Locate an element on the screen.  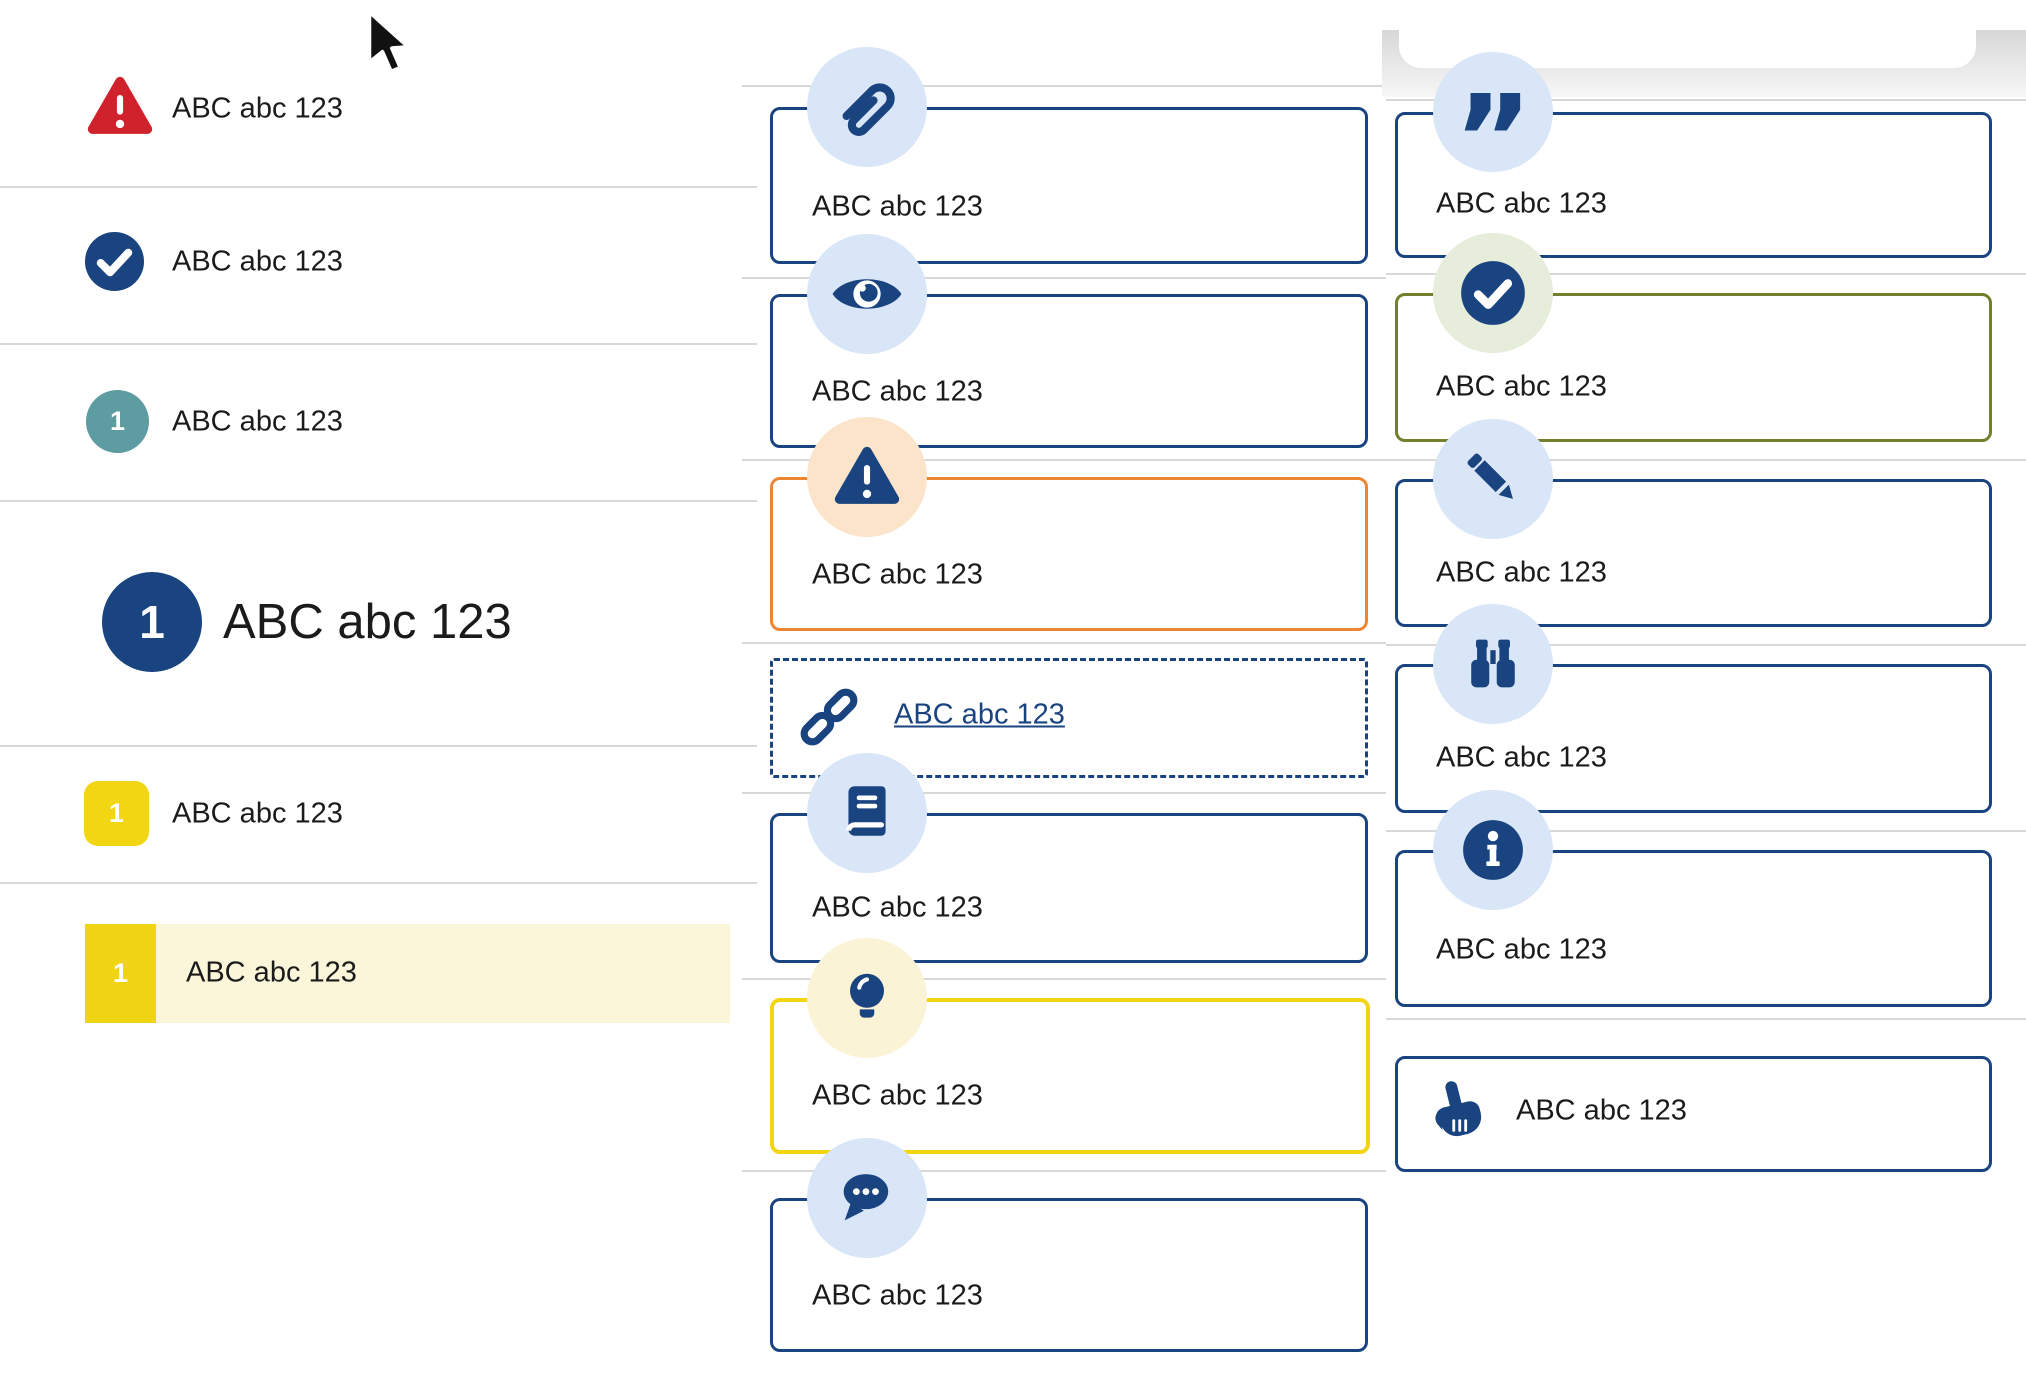
numbered-tab-yellow-icon: 1 is located at coordinates (120, 973).